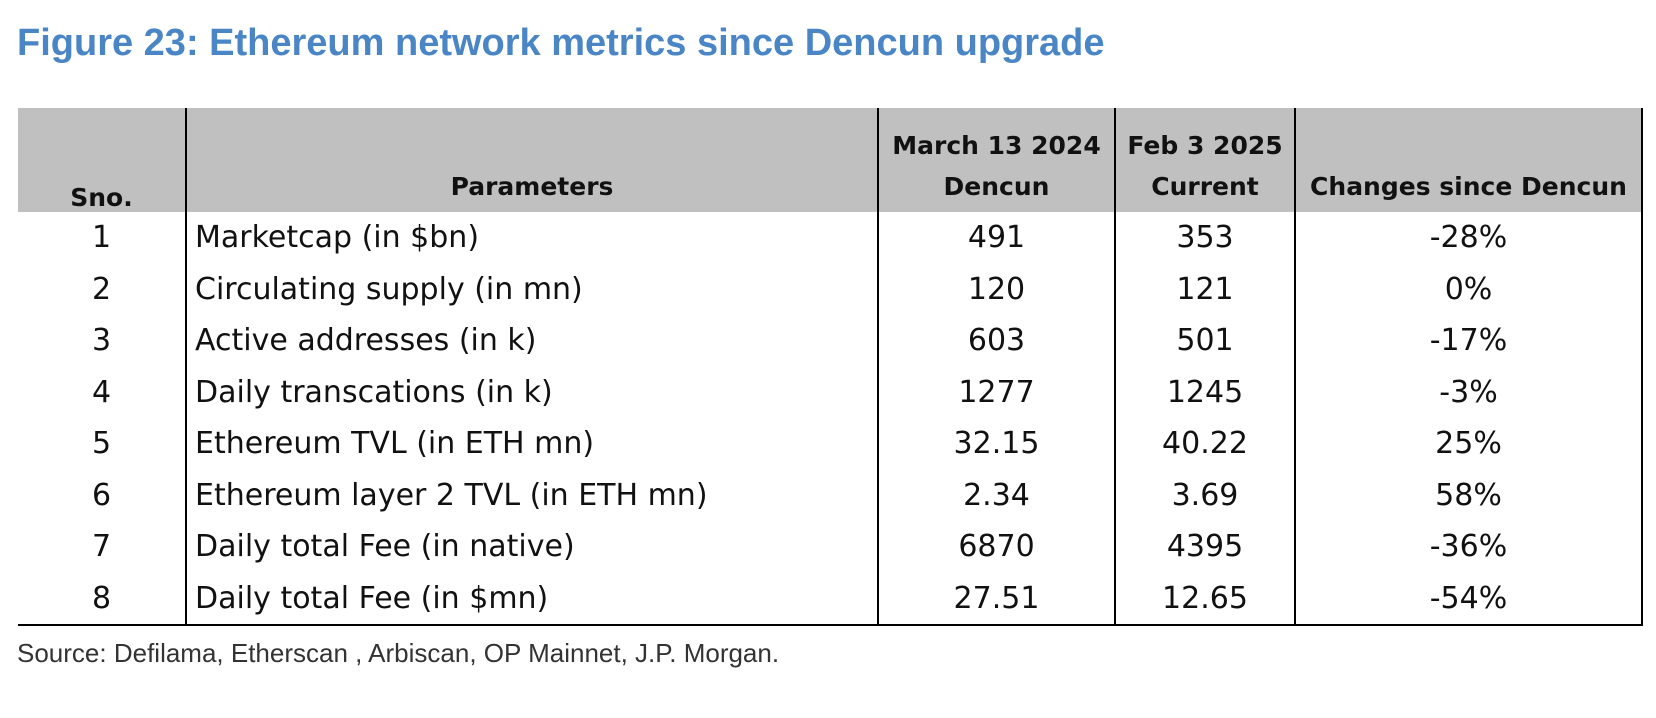 Image resolution: width=1656 pixels, height=718 pixels. What do you see at coordinates (1204, 134) in the screenshot?
I see `header-current-date: Feb 3 2025` at bounding box center [1204, 134].